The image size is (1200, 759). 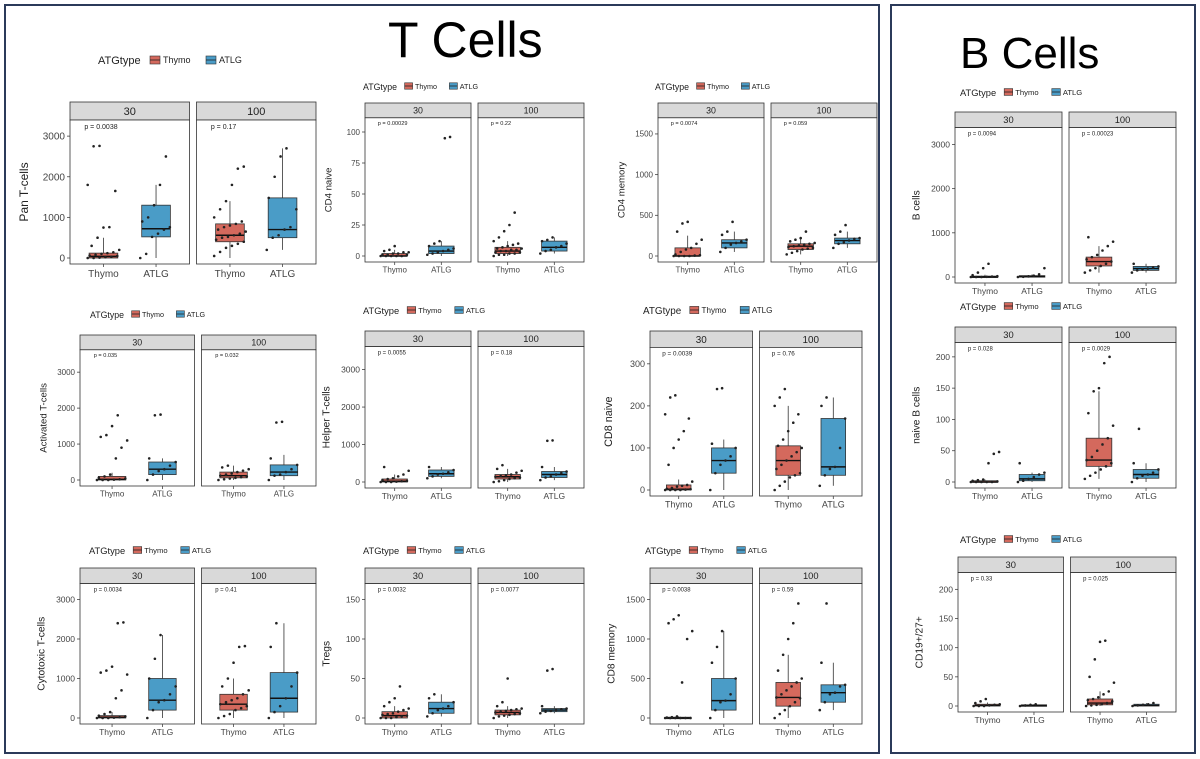 What do you see at coordinates (108, 590) in the screenshot?
I see `p-value: p = 0.0034` at bounding box center [108, 590].